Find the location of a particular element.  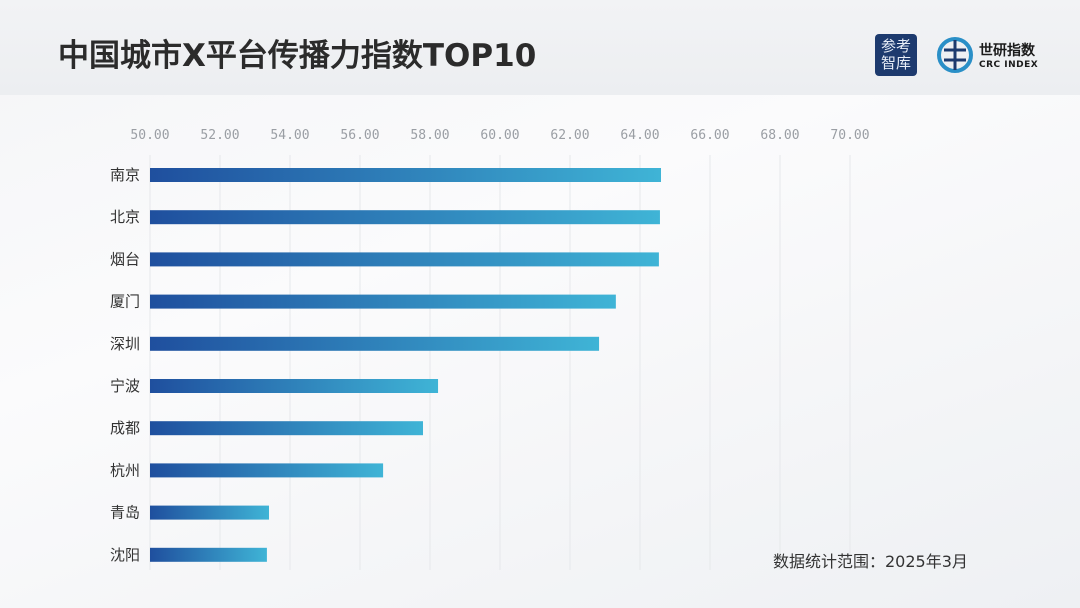

x-tick-label: 56.00 is located at coordinates (359, 135).